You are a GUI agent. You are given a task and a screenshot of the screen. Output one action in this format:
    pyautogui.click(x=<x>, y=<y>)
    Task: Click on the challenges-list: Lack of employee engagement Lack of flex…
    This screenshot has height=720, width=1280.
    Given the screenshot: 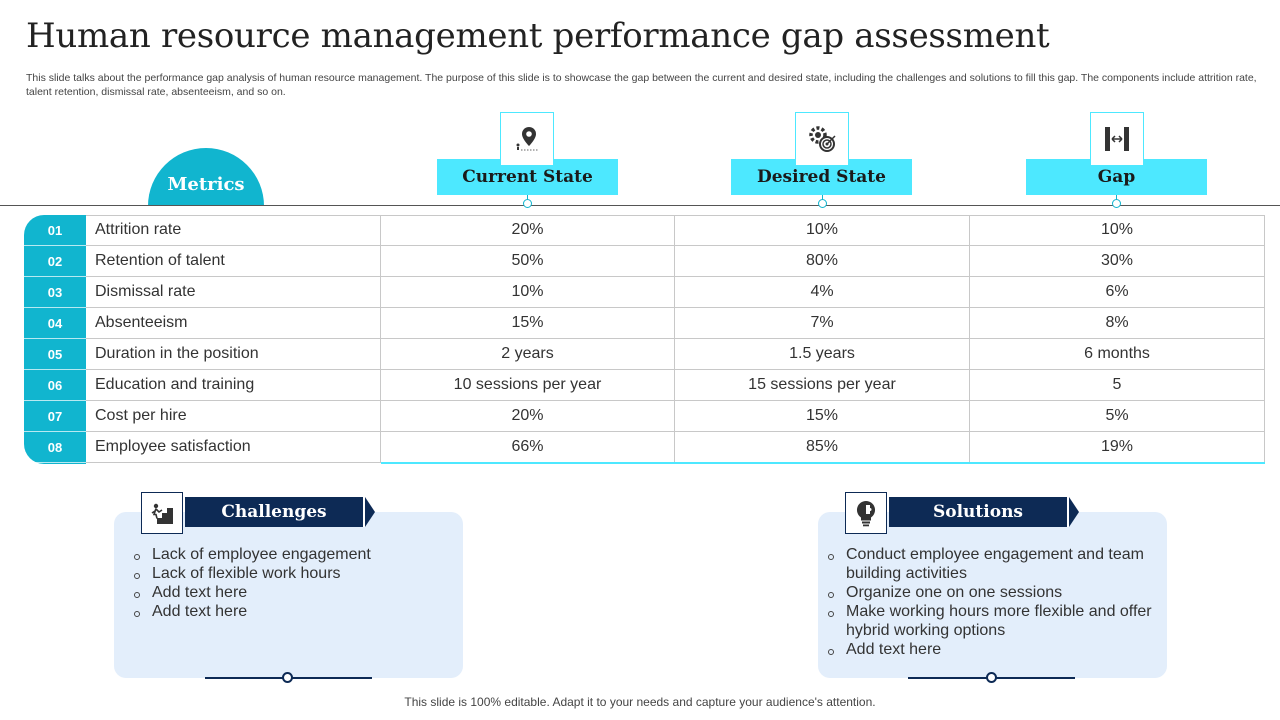 What is the action you would take?
    pyautogui.click(x=292, y=583)
    